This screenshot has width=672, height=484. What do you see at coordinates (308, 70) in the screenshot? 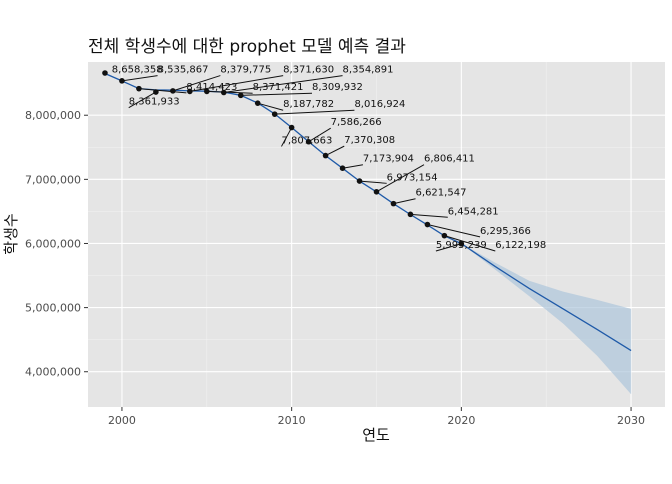
I see `data-label: 8,371,630` at bounding box center [308, 70].